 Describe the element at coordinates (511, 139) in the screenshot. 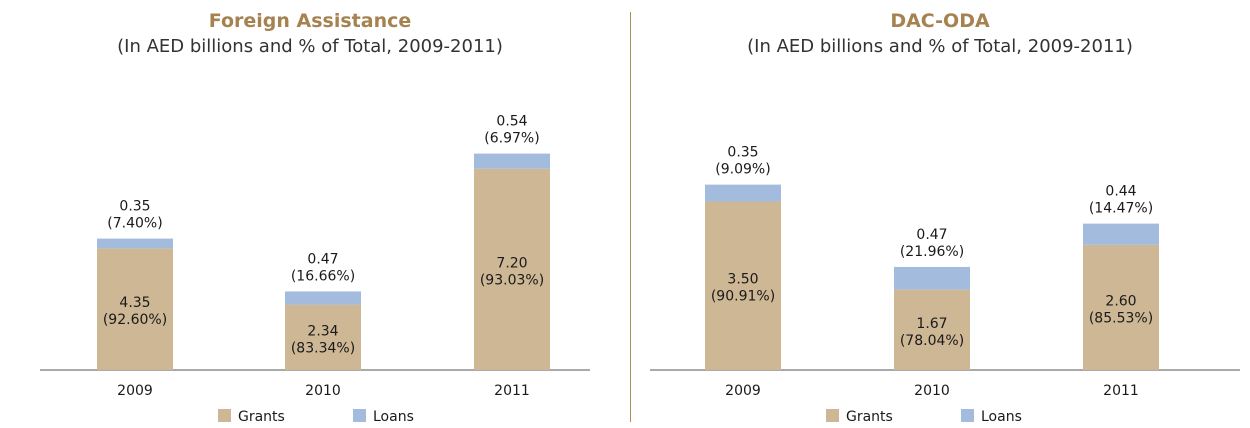

I see `data-label-loans-pct: (6.97%)` at that location.